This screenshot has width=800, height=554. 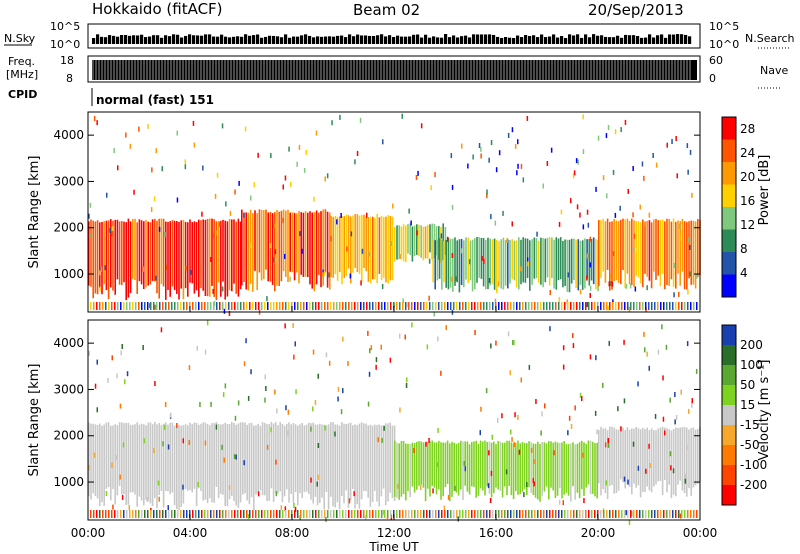 What do you see at coordinates (22, 74) in the screenshot?
I see `freq-label-2: [MHz]` at bounding box center [22, 74].